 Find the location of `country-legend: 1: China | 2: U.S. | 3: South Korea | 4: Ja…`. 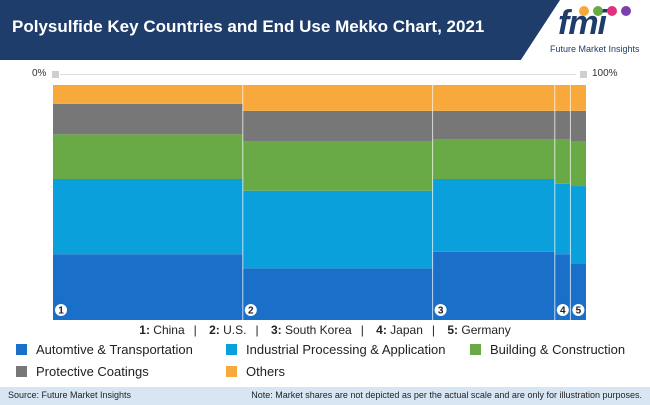

country-legend: 1: China | 2: U.S. | 3: South Korea | 4: Ja… is located at coordinates (325, 330).